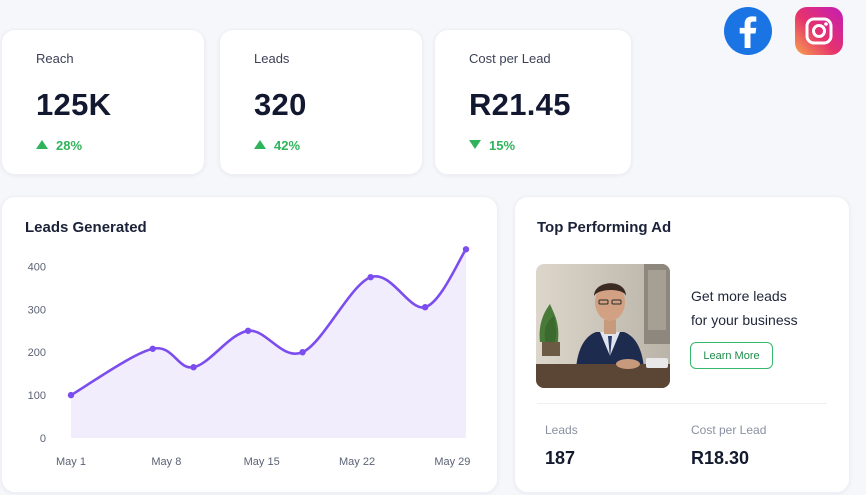  I want to click on ad-stat-label: Cost per Lead, so click(729, 430).